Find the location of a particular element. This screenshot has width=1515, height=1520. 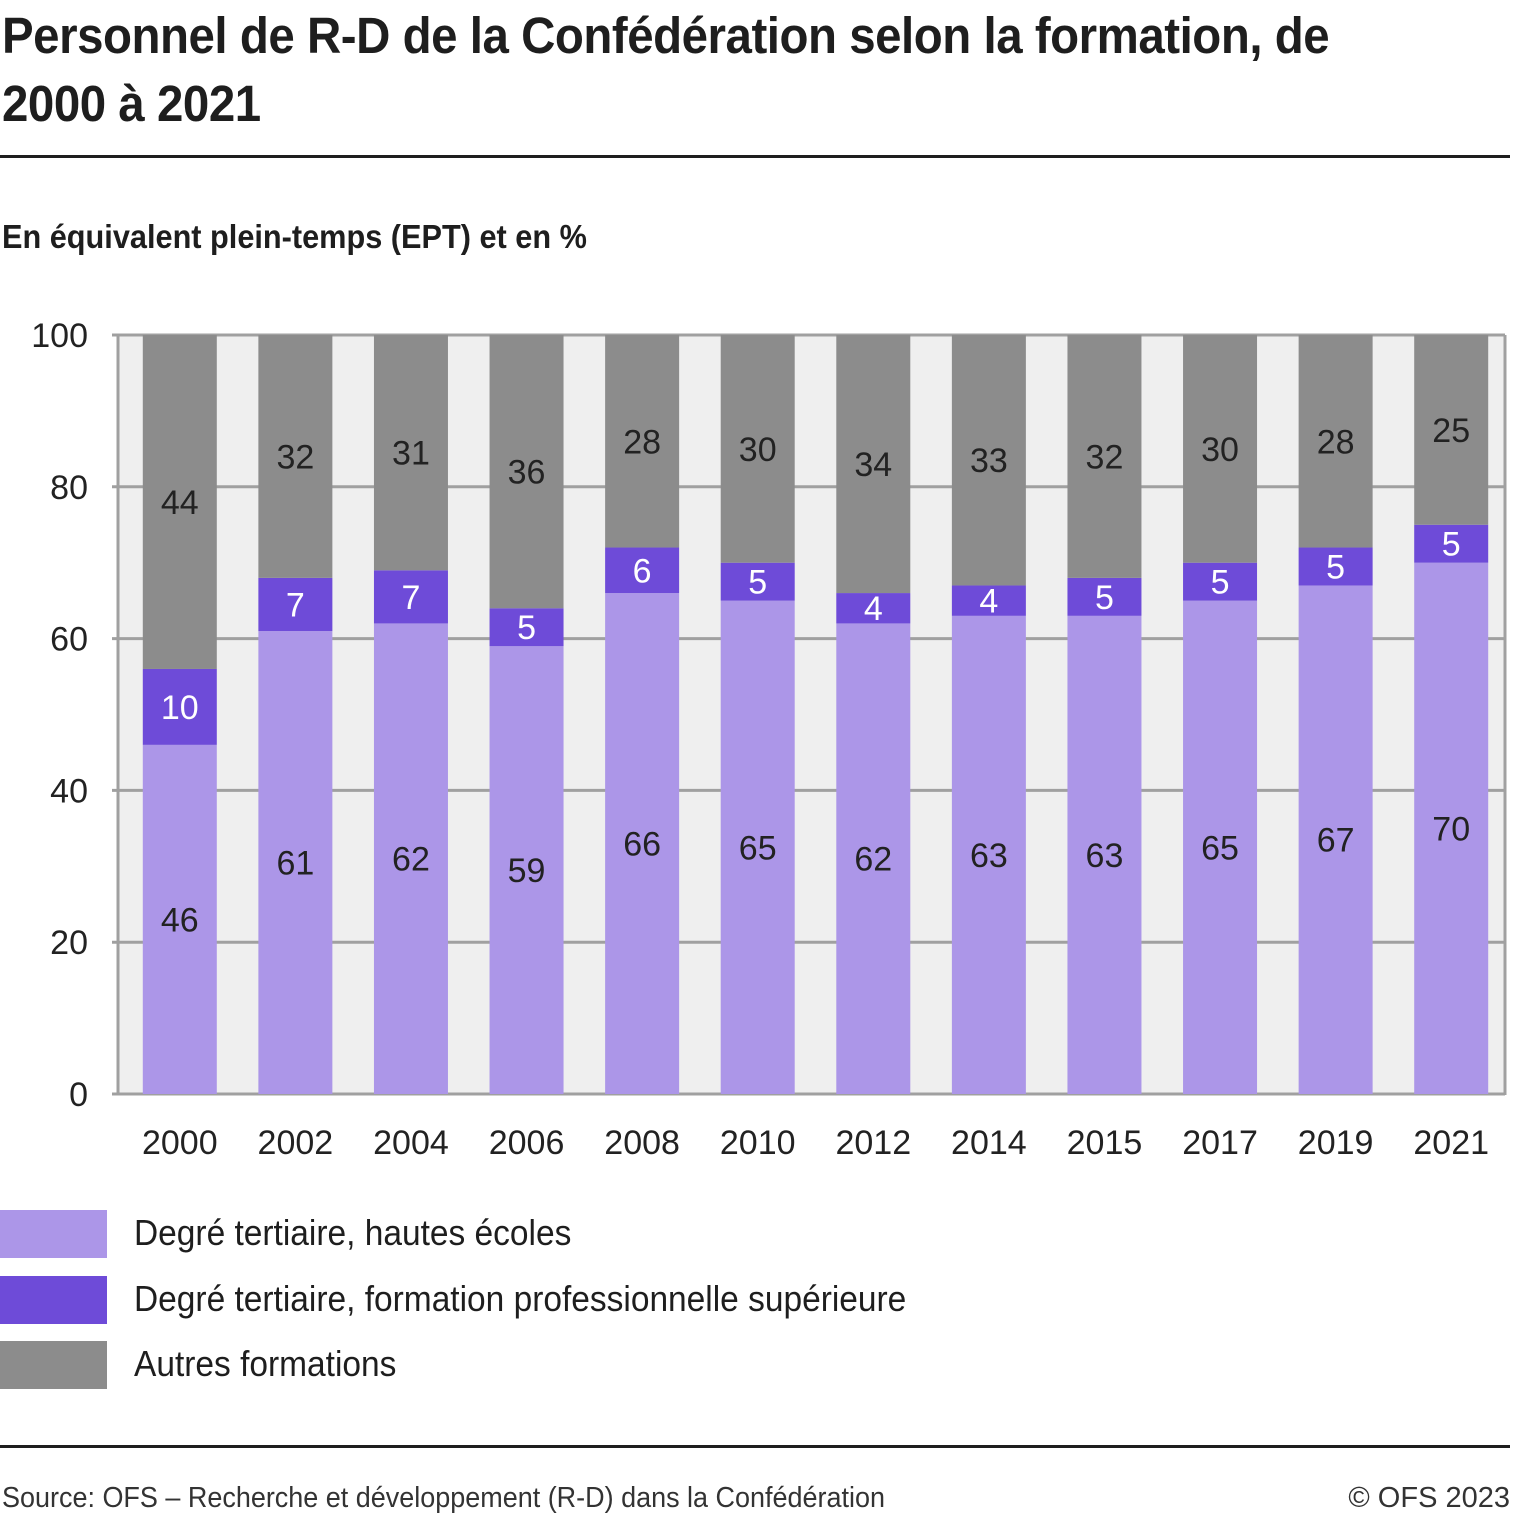

data-label: 31 is located at coordinates (411, 454).